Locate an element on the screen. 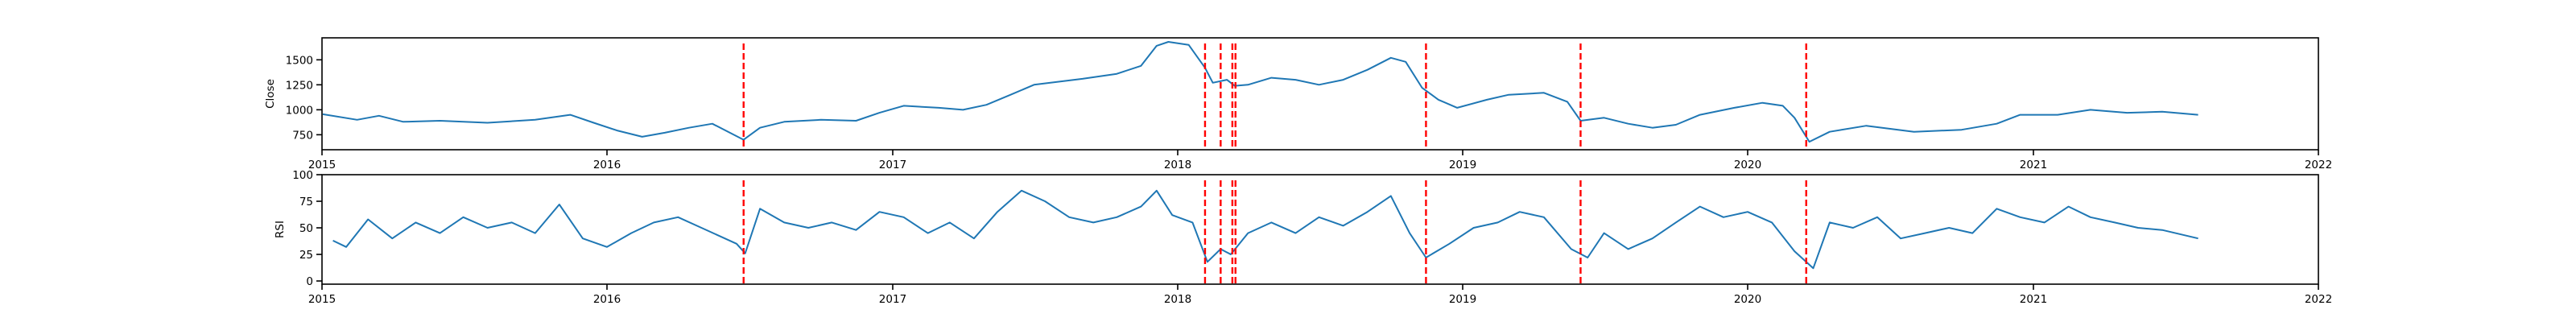 This screenshot has height=322, width=2576. y-tick-label: 50 is located at coordinates (306, 228).